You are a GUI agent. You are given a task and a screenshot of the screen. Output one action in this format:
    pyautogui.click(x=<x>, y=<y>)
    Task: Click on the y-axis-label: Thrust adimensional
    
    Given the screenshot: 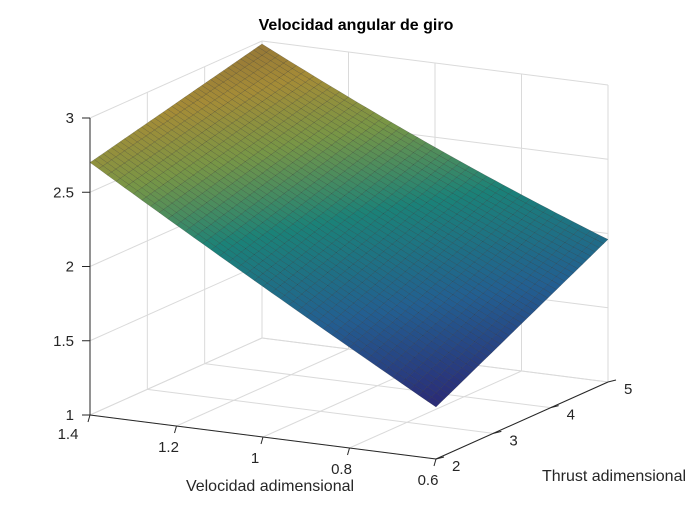 What is the action you would take?
    pyautogui.click(x=614, y=476)
    